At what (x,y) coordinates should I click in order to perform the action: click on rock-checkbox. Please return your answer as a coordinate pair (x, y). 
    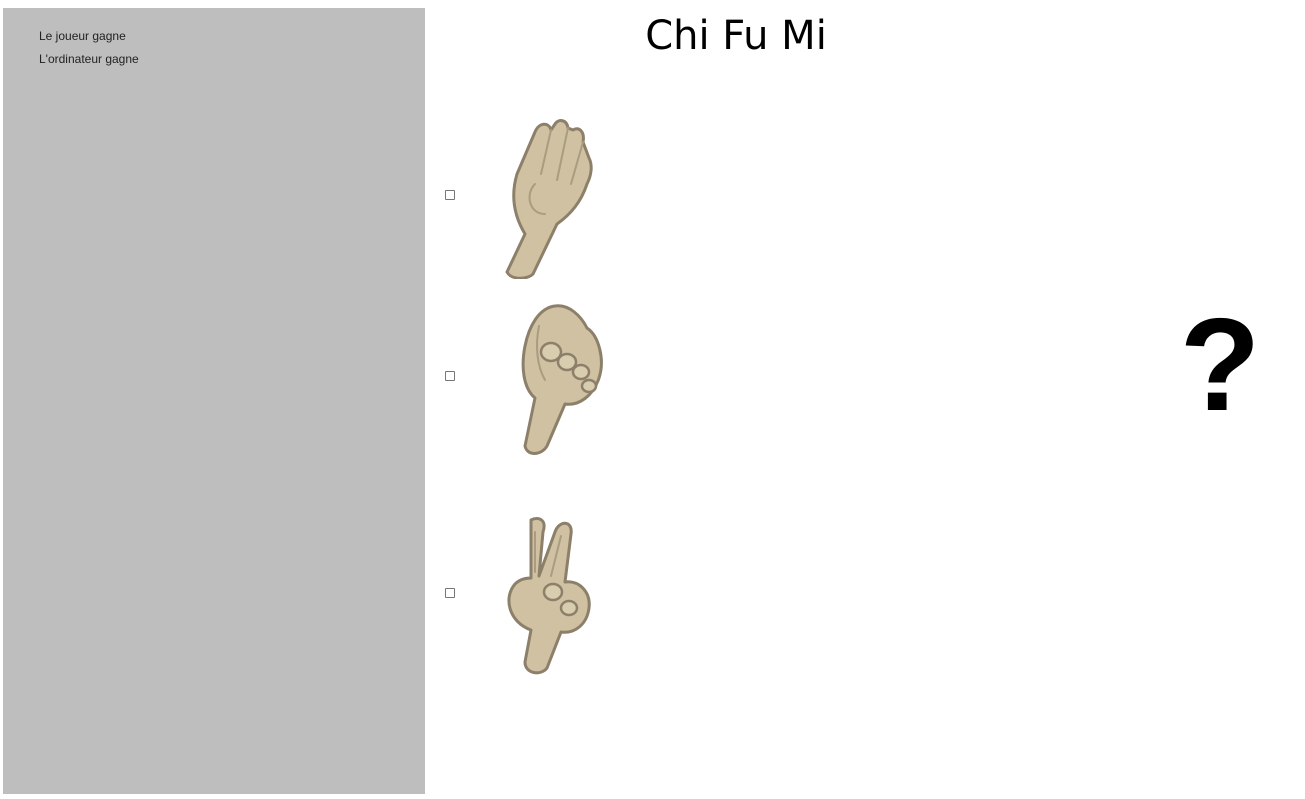
    Looking at the image, I should click on (450, 376).